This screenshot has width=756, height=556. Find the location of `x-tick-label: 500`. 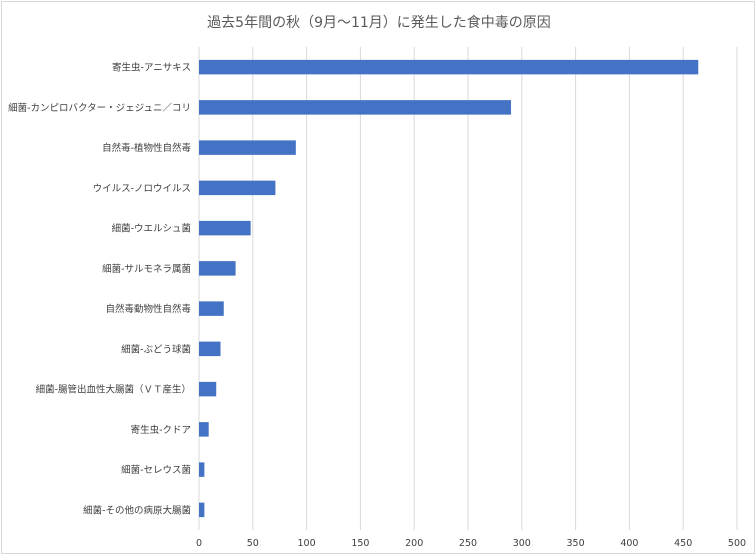

x-tick-label: 500 is located at coordinates (737, 543).